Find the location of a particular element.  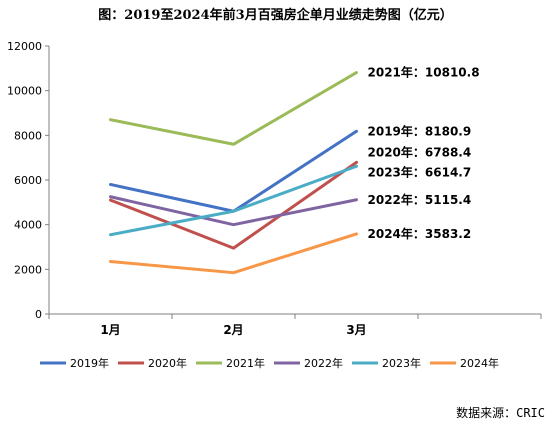

legend-label: 2019年 is located at coordinates (89, 363).